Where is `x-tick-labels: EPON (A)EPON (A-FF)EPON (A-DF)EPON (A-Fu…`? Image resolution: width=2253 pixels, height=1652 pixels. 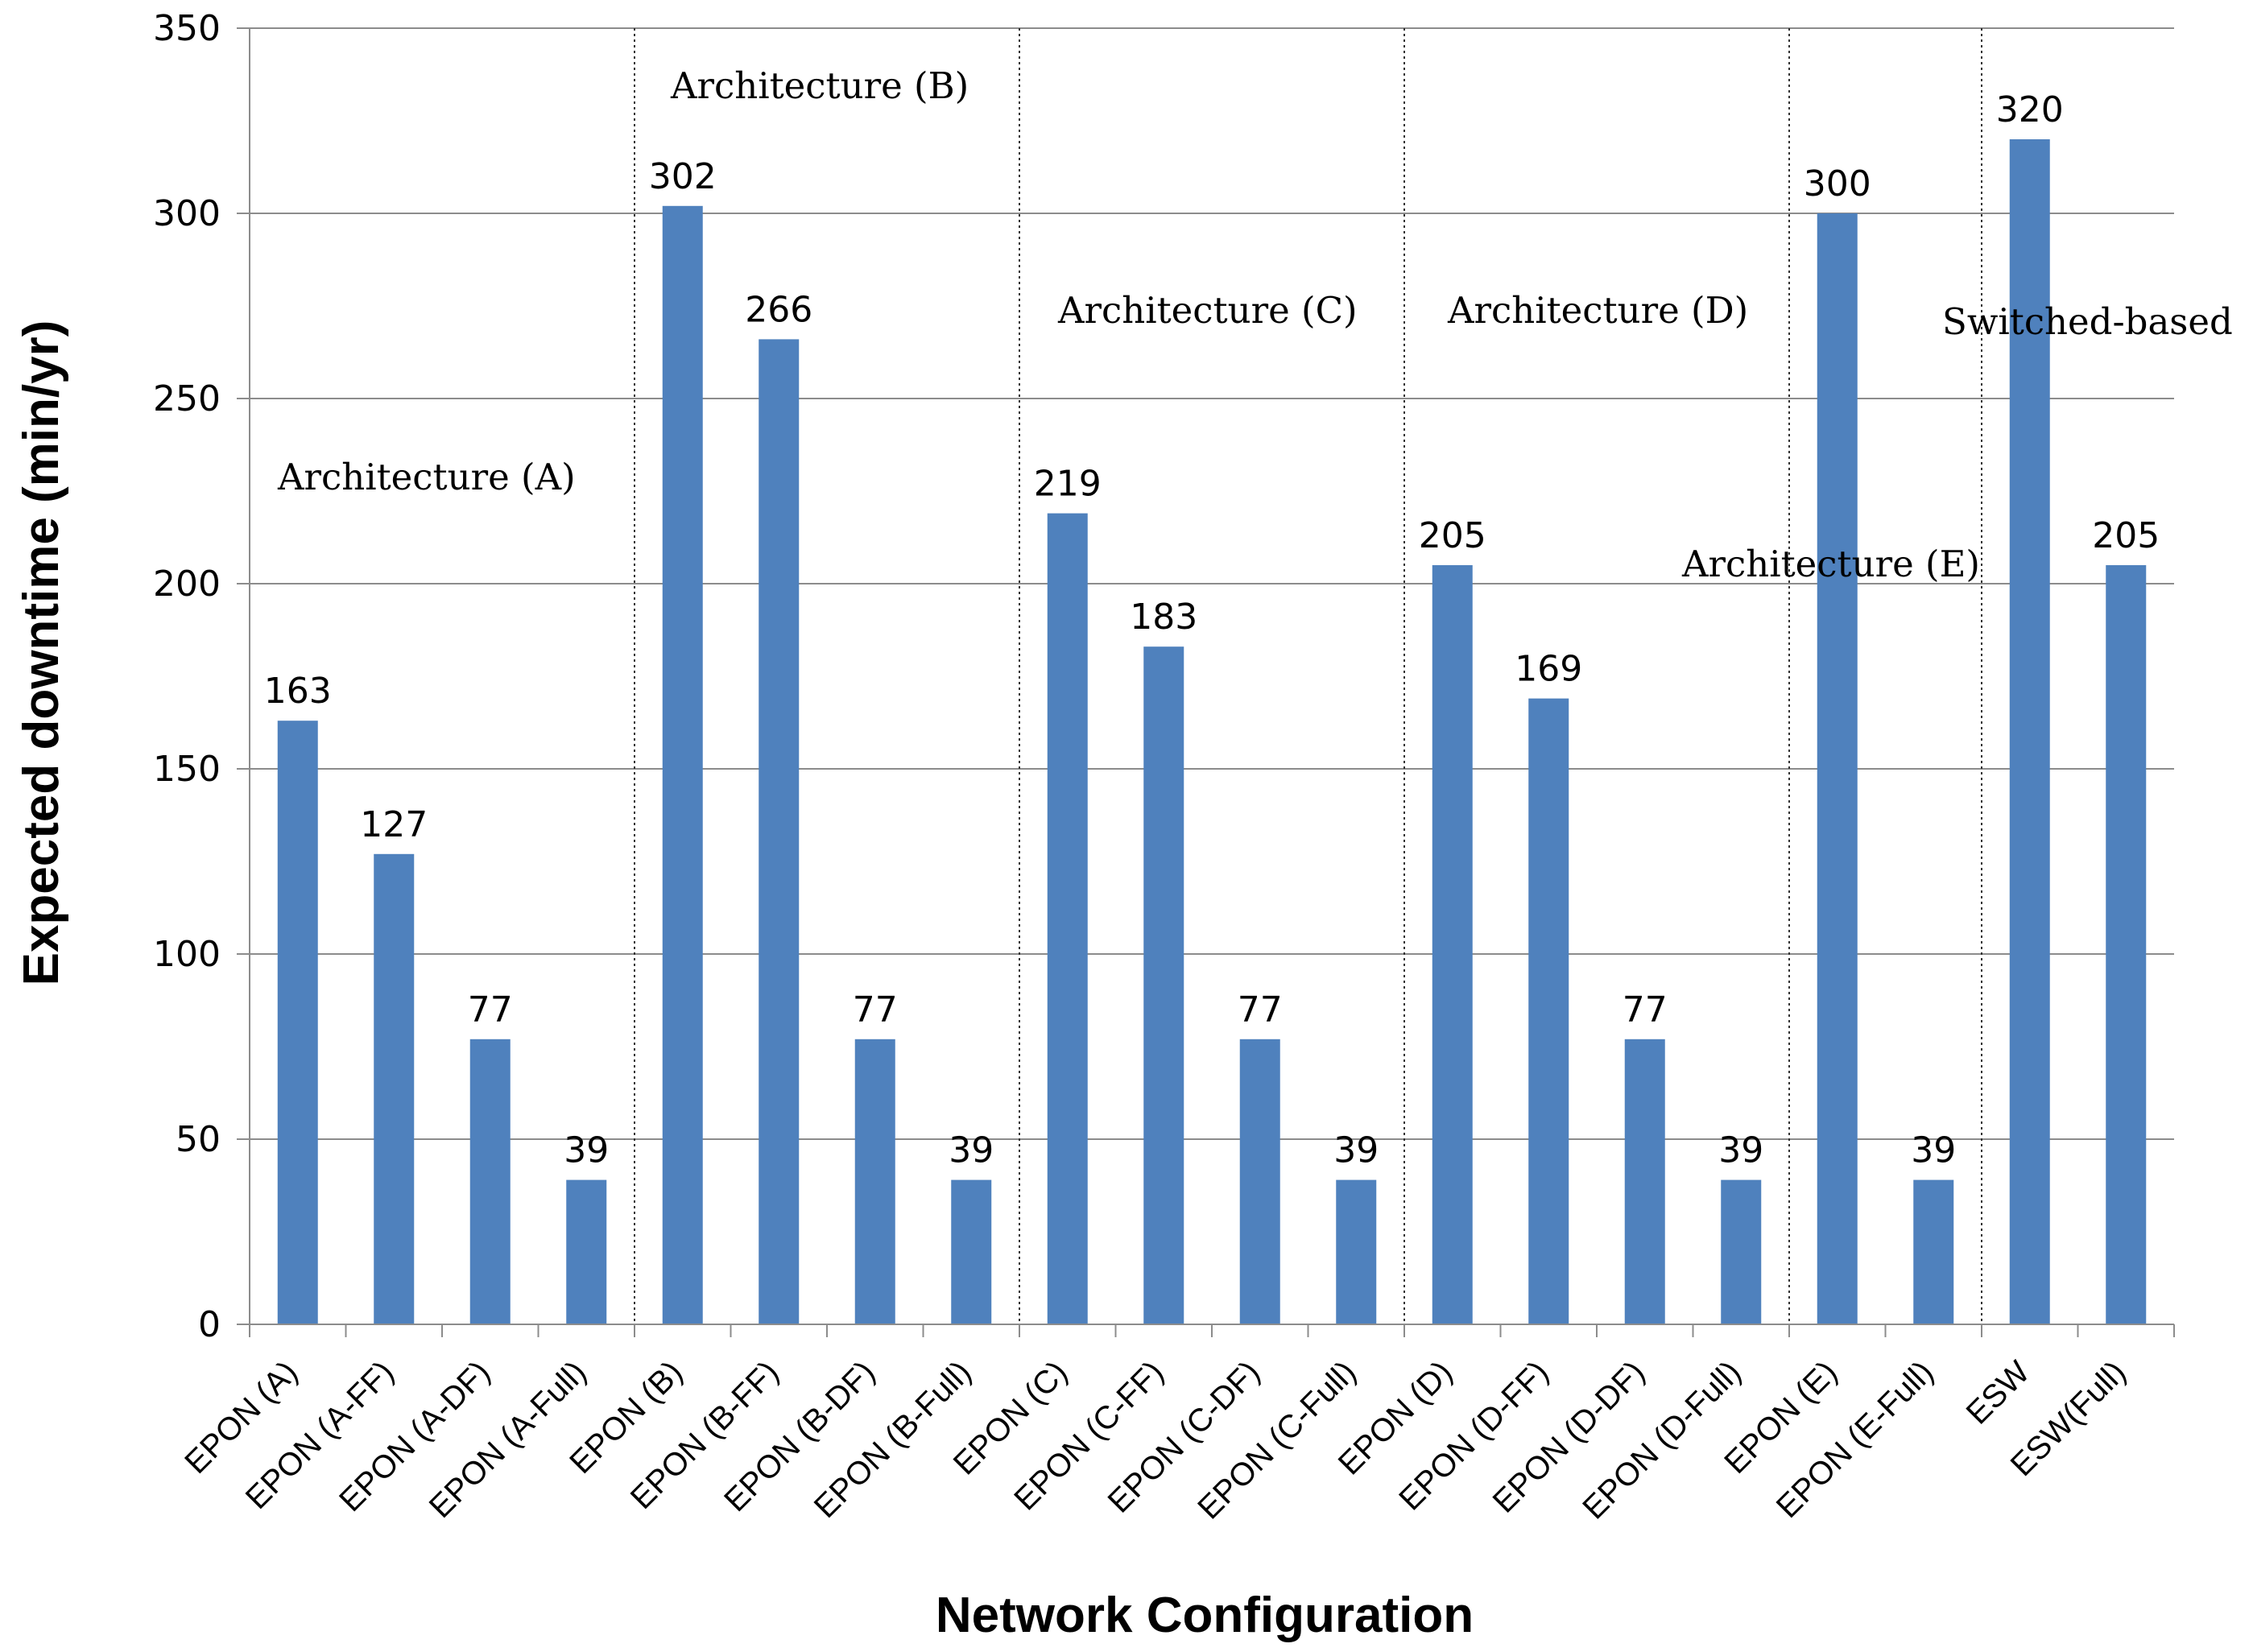
x-tick-labels: EPON (A)EPON (A-FF)EPON (A-DF)EPON (A-Fu… is located at coordinates (1155, 1440).